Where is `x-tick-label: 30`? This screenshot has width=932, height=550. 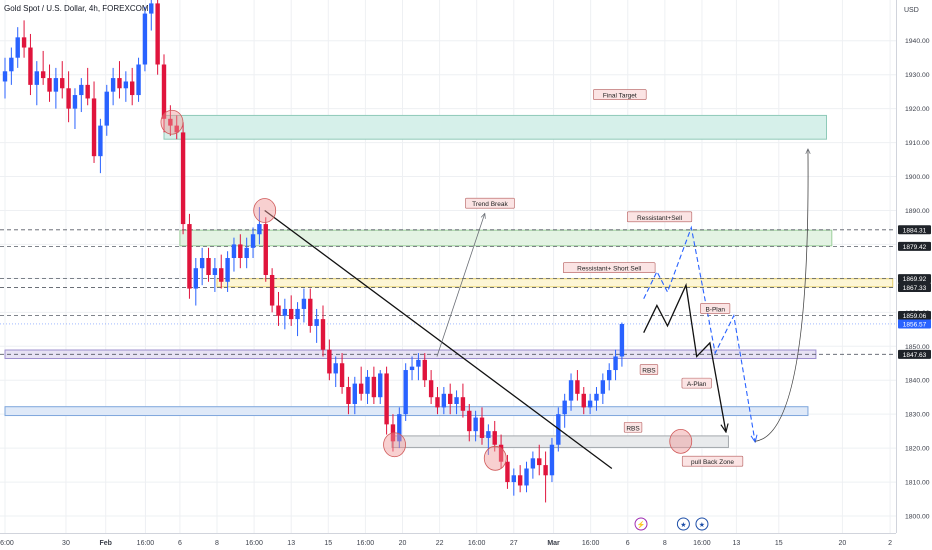
x-tick-label: 30 is located at coordinates (66, 543).